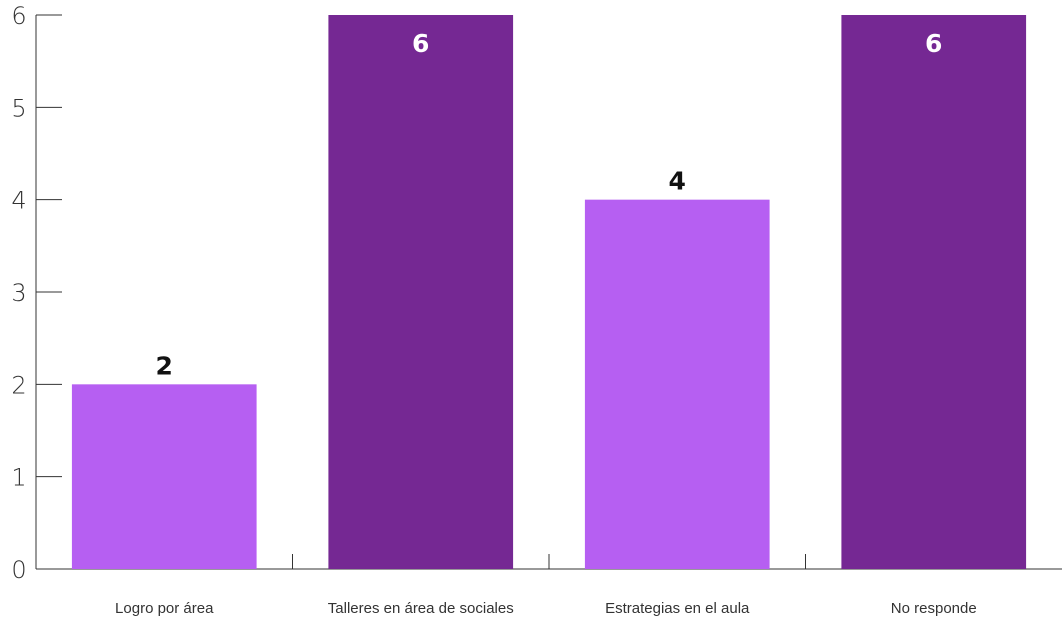 Image resolution: width=1062 pixels, height=618 pixels. What do you see at coordinates (18, 478) in the screenshot?
I see `y-tick-label: 1` at bounding box center [18, 478].